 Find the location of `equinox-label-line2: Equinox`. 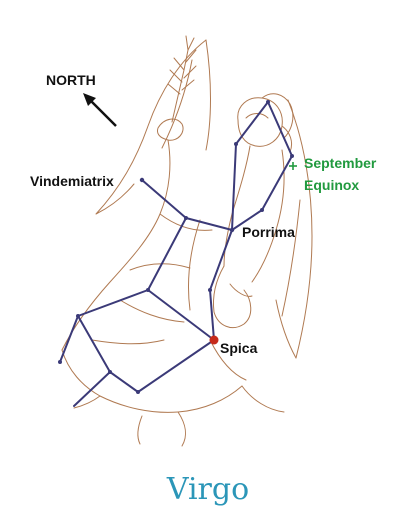

equinox-label-line2: Equinox is located at coordinates (331, 185).